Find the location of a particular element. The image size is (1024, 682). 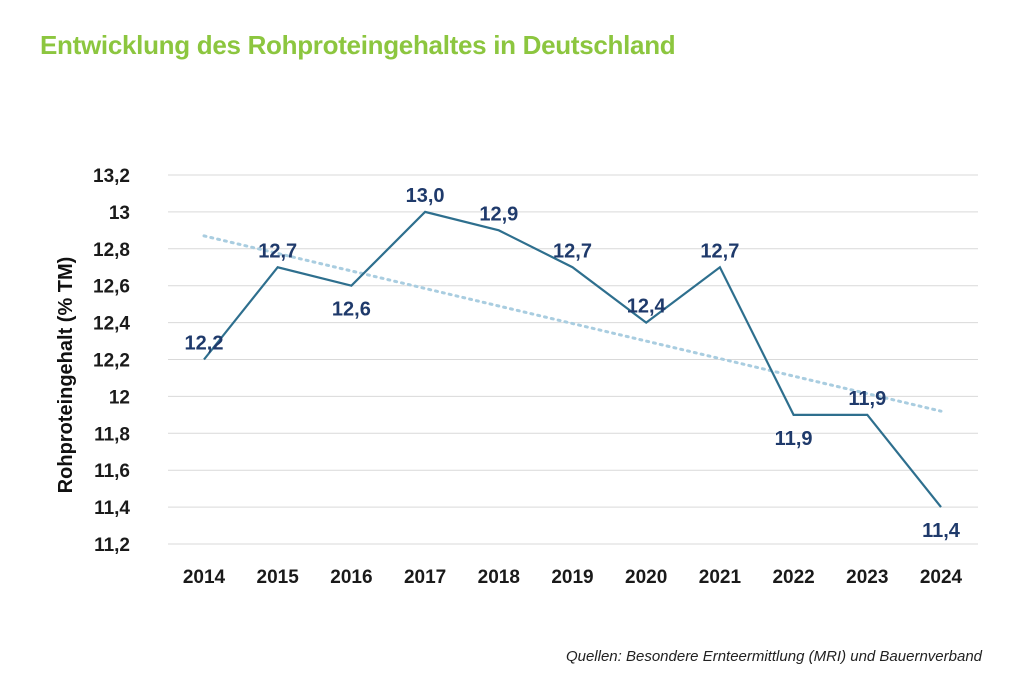

y-tick-label: 12,2 is located at coordinates (111, 361).